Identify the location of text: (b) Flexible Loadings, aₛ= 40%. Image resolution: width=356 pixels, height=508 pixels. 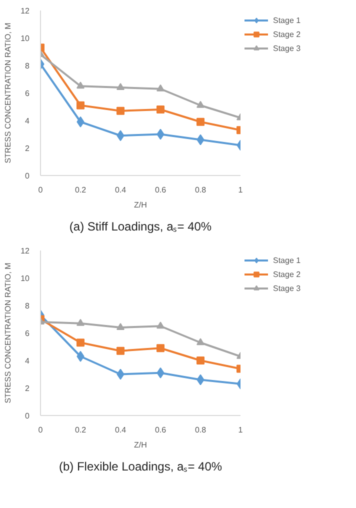
(140, 467).